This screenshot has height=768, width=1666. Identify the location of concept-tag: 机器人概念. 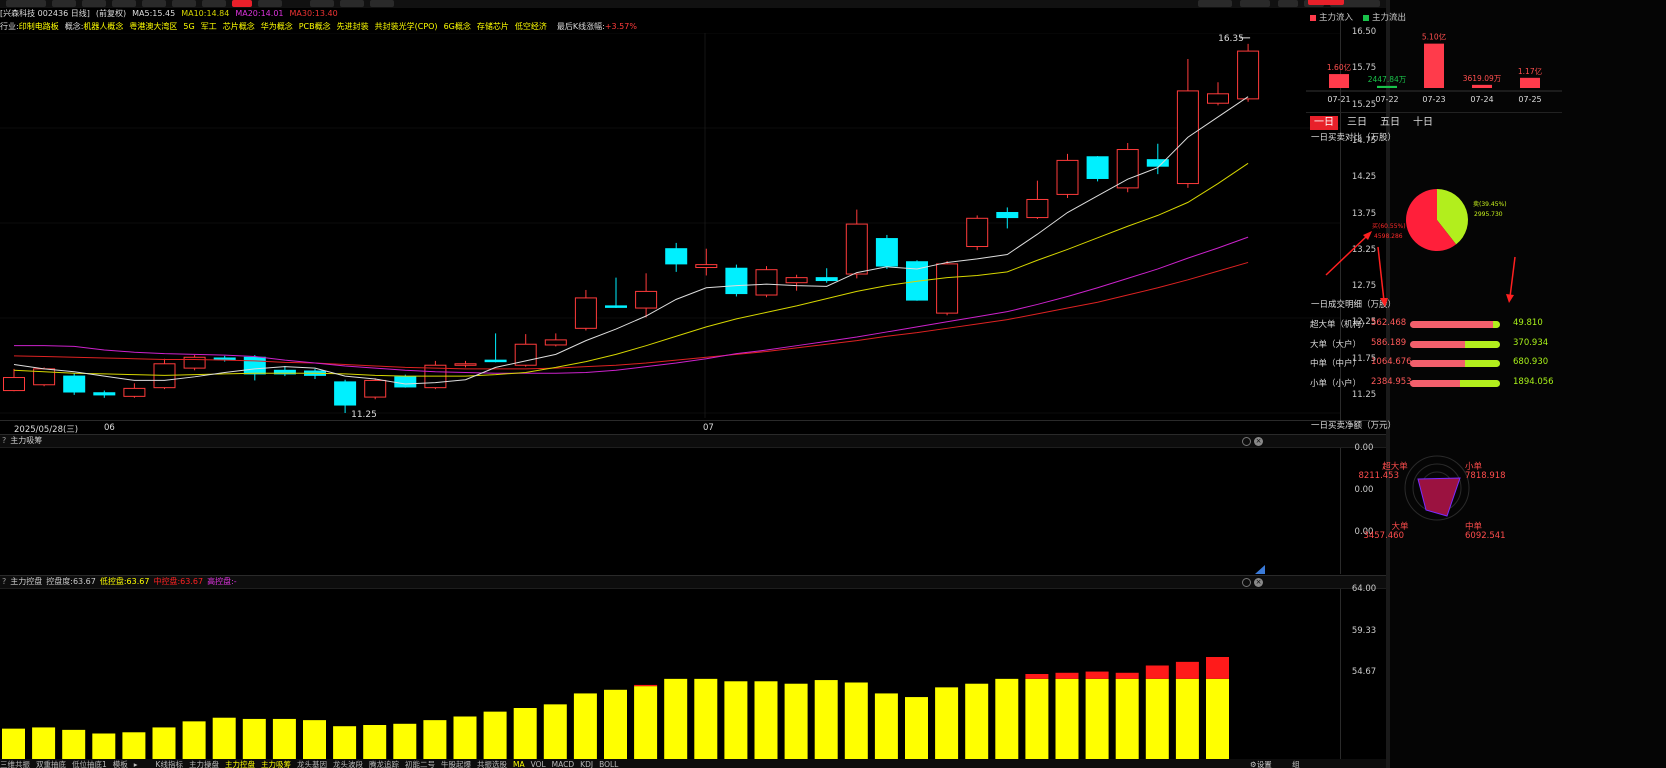
(103, 26).